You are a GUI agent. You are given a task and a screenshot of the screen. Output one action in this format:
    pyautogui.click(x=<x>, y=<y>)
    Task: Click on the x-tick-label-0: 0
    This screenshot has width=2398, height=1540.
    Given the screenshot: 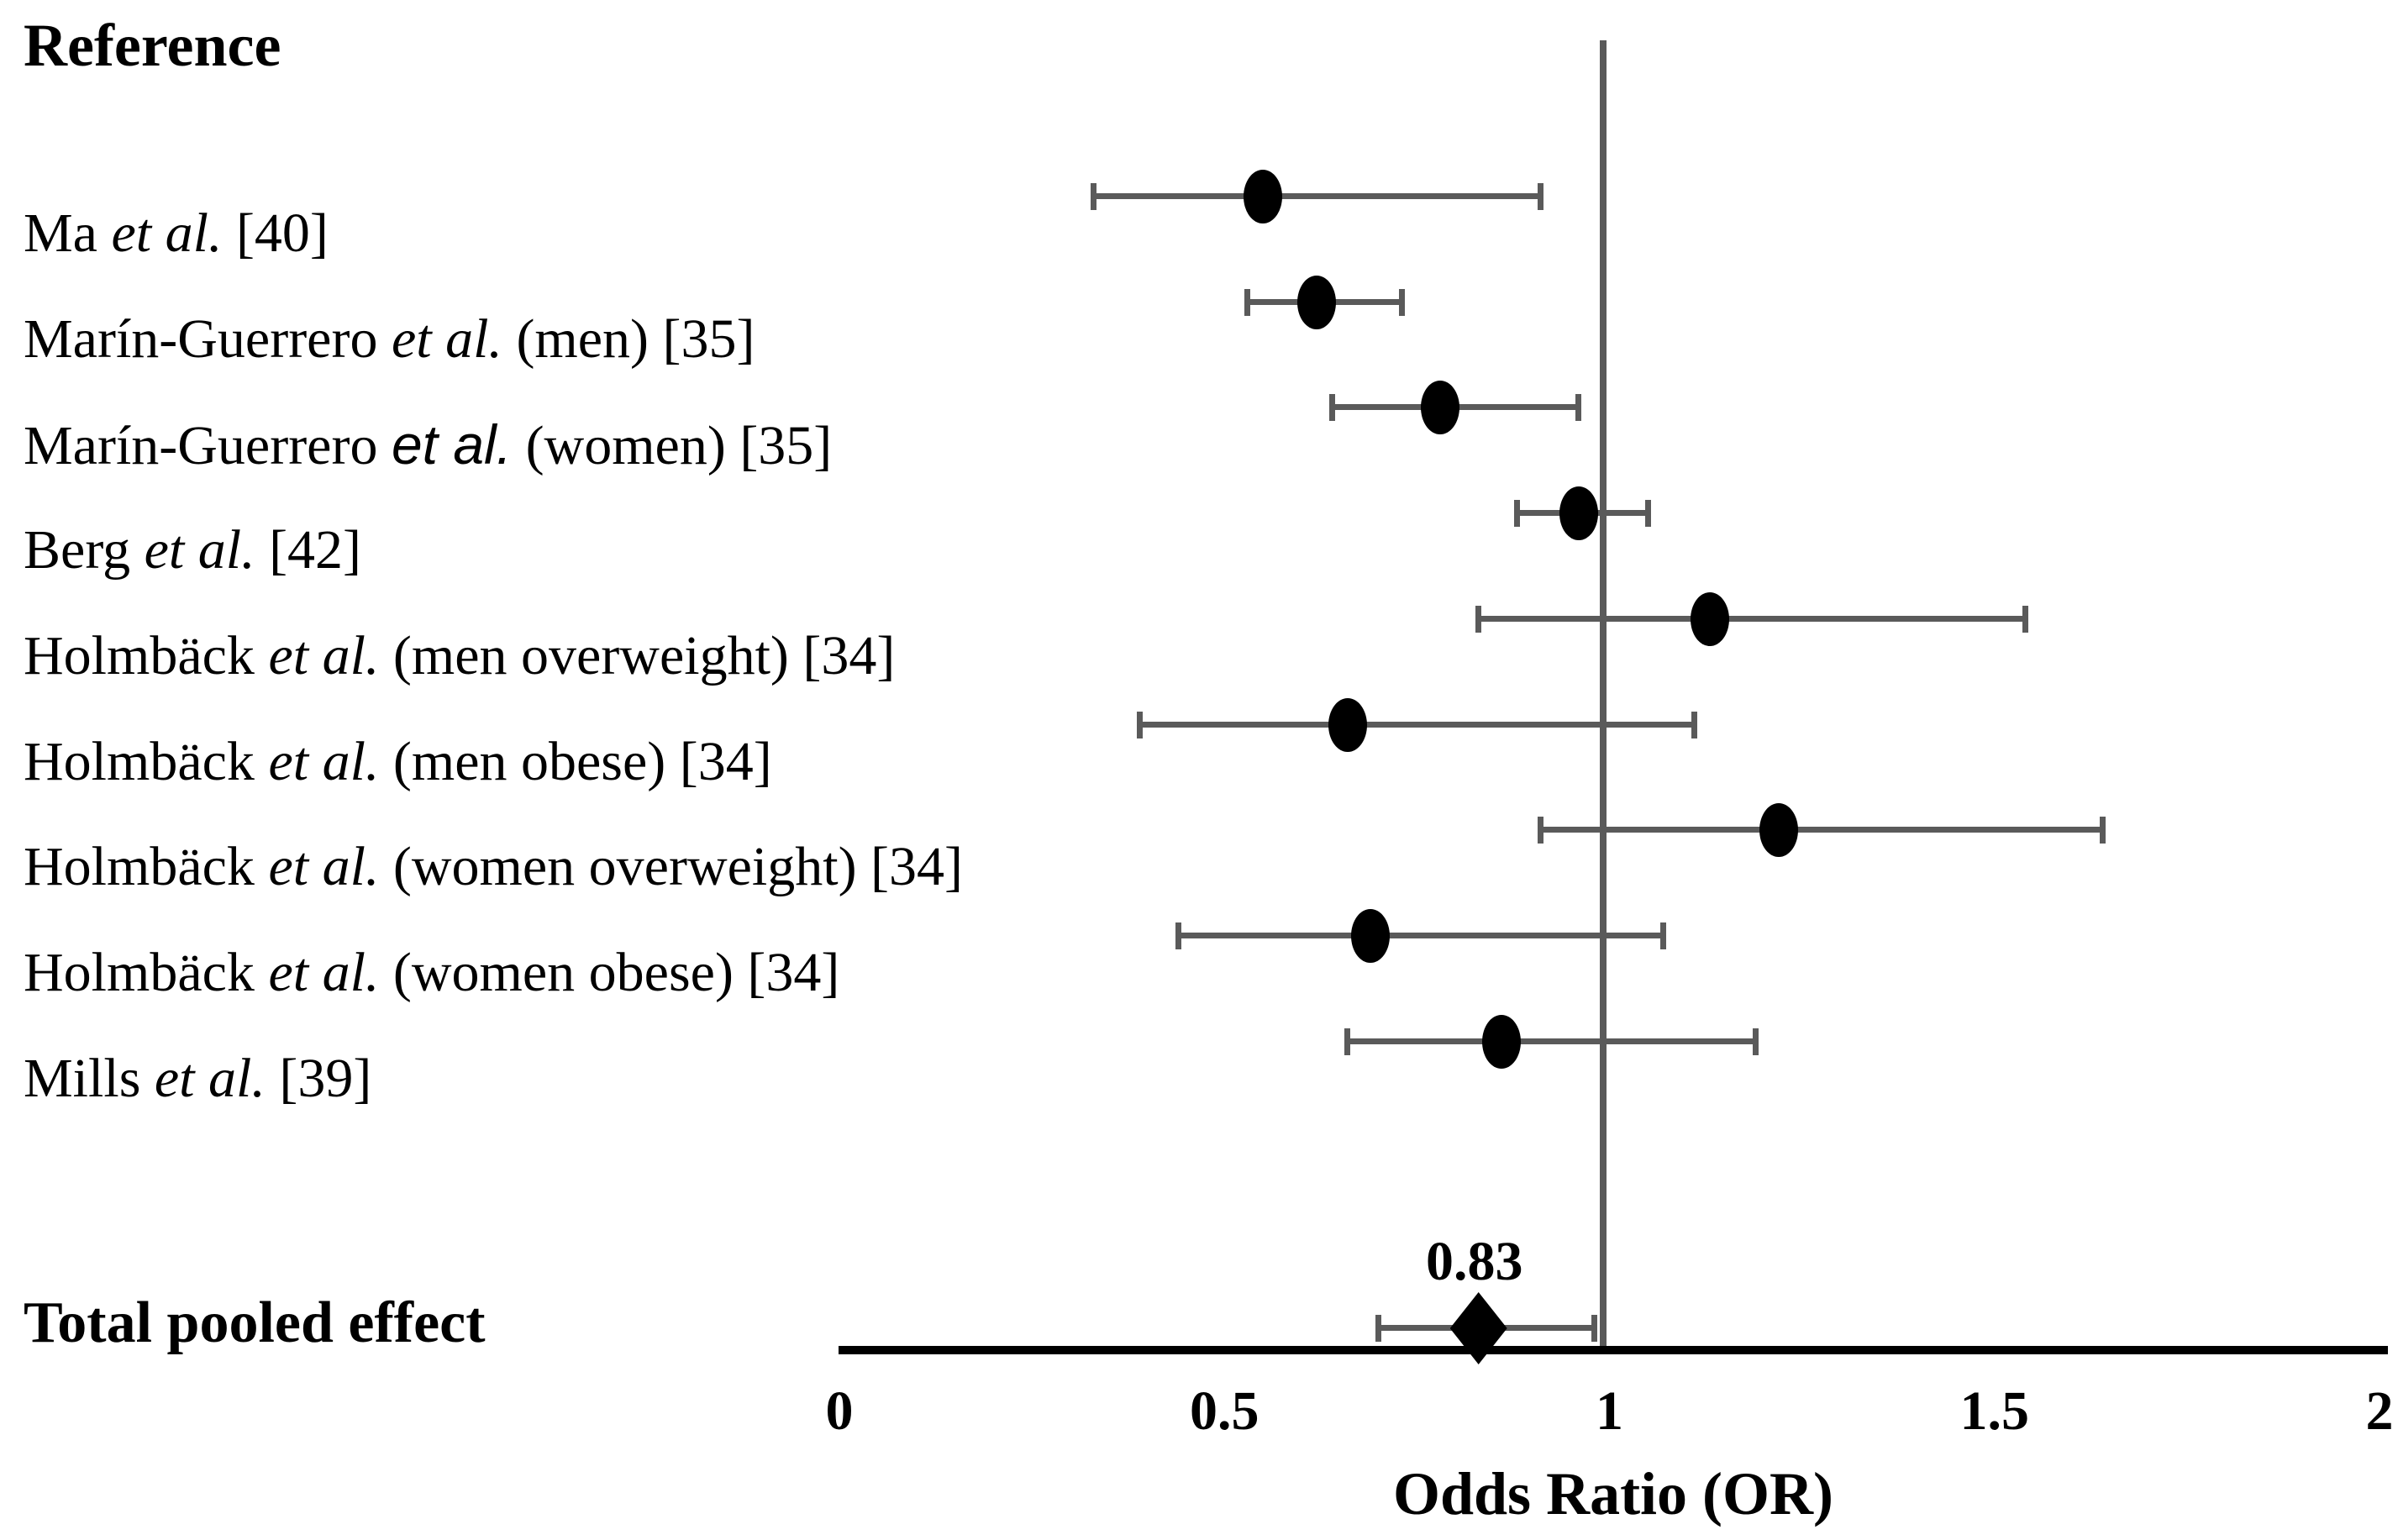 What is the action you would take?
    pyautogui.click(x=839, y=1411)
    